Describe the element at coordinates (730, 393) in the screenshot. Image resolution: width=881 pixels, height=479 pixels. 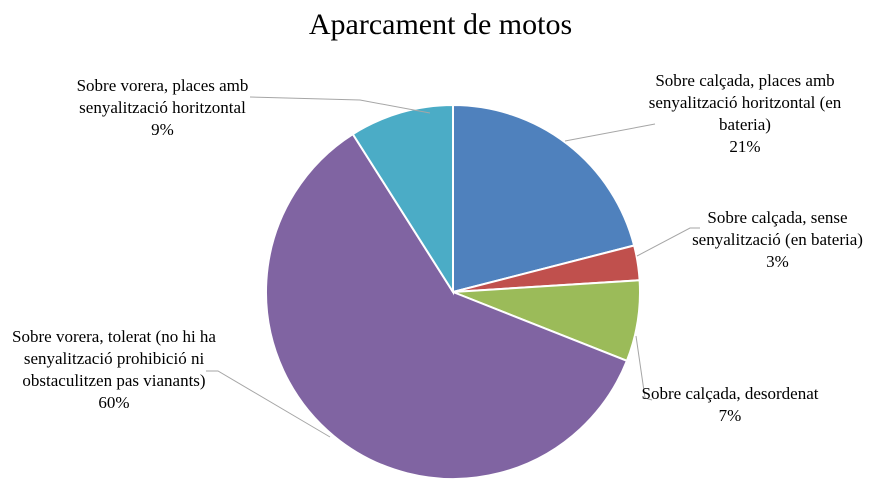
I see `category-label: Sobre calçada, desordenat` at that location.